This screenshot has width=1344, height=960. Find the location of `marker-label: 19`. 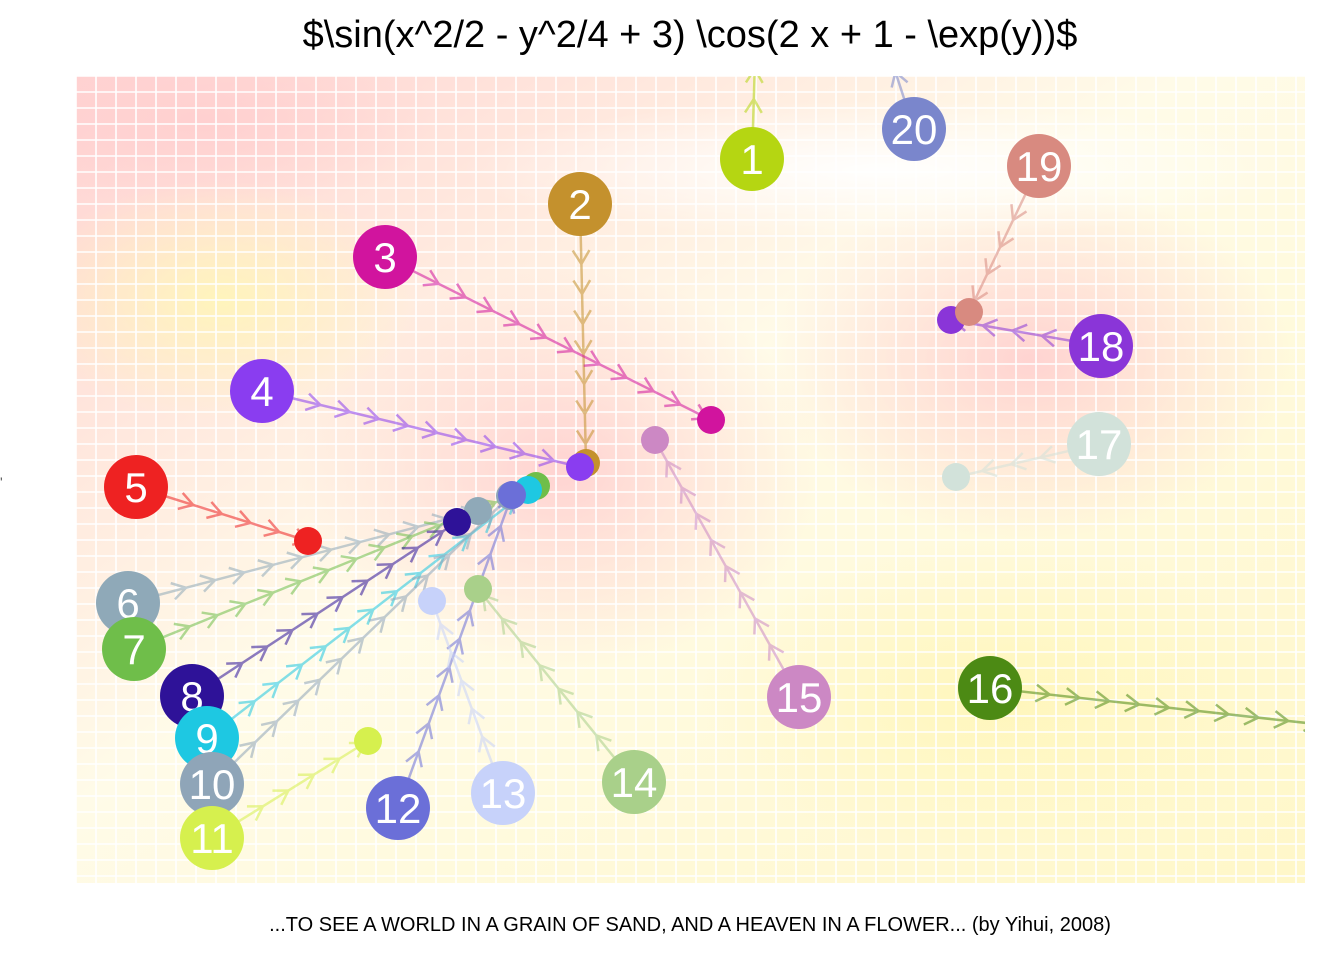

marker-label: 19 is located at coordinates (1039, 166).